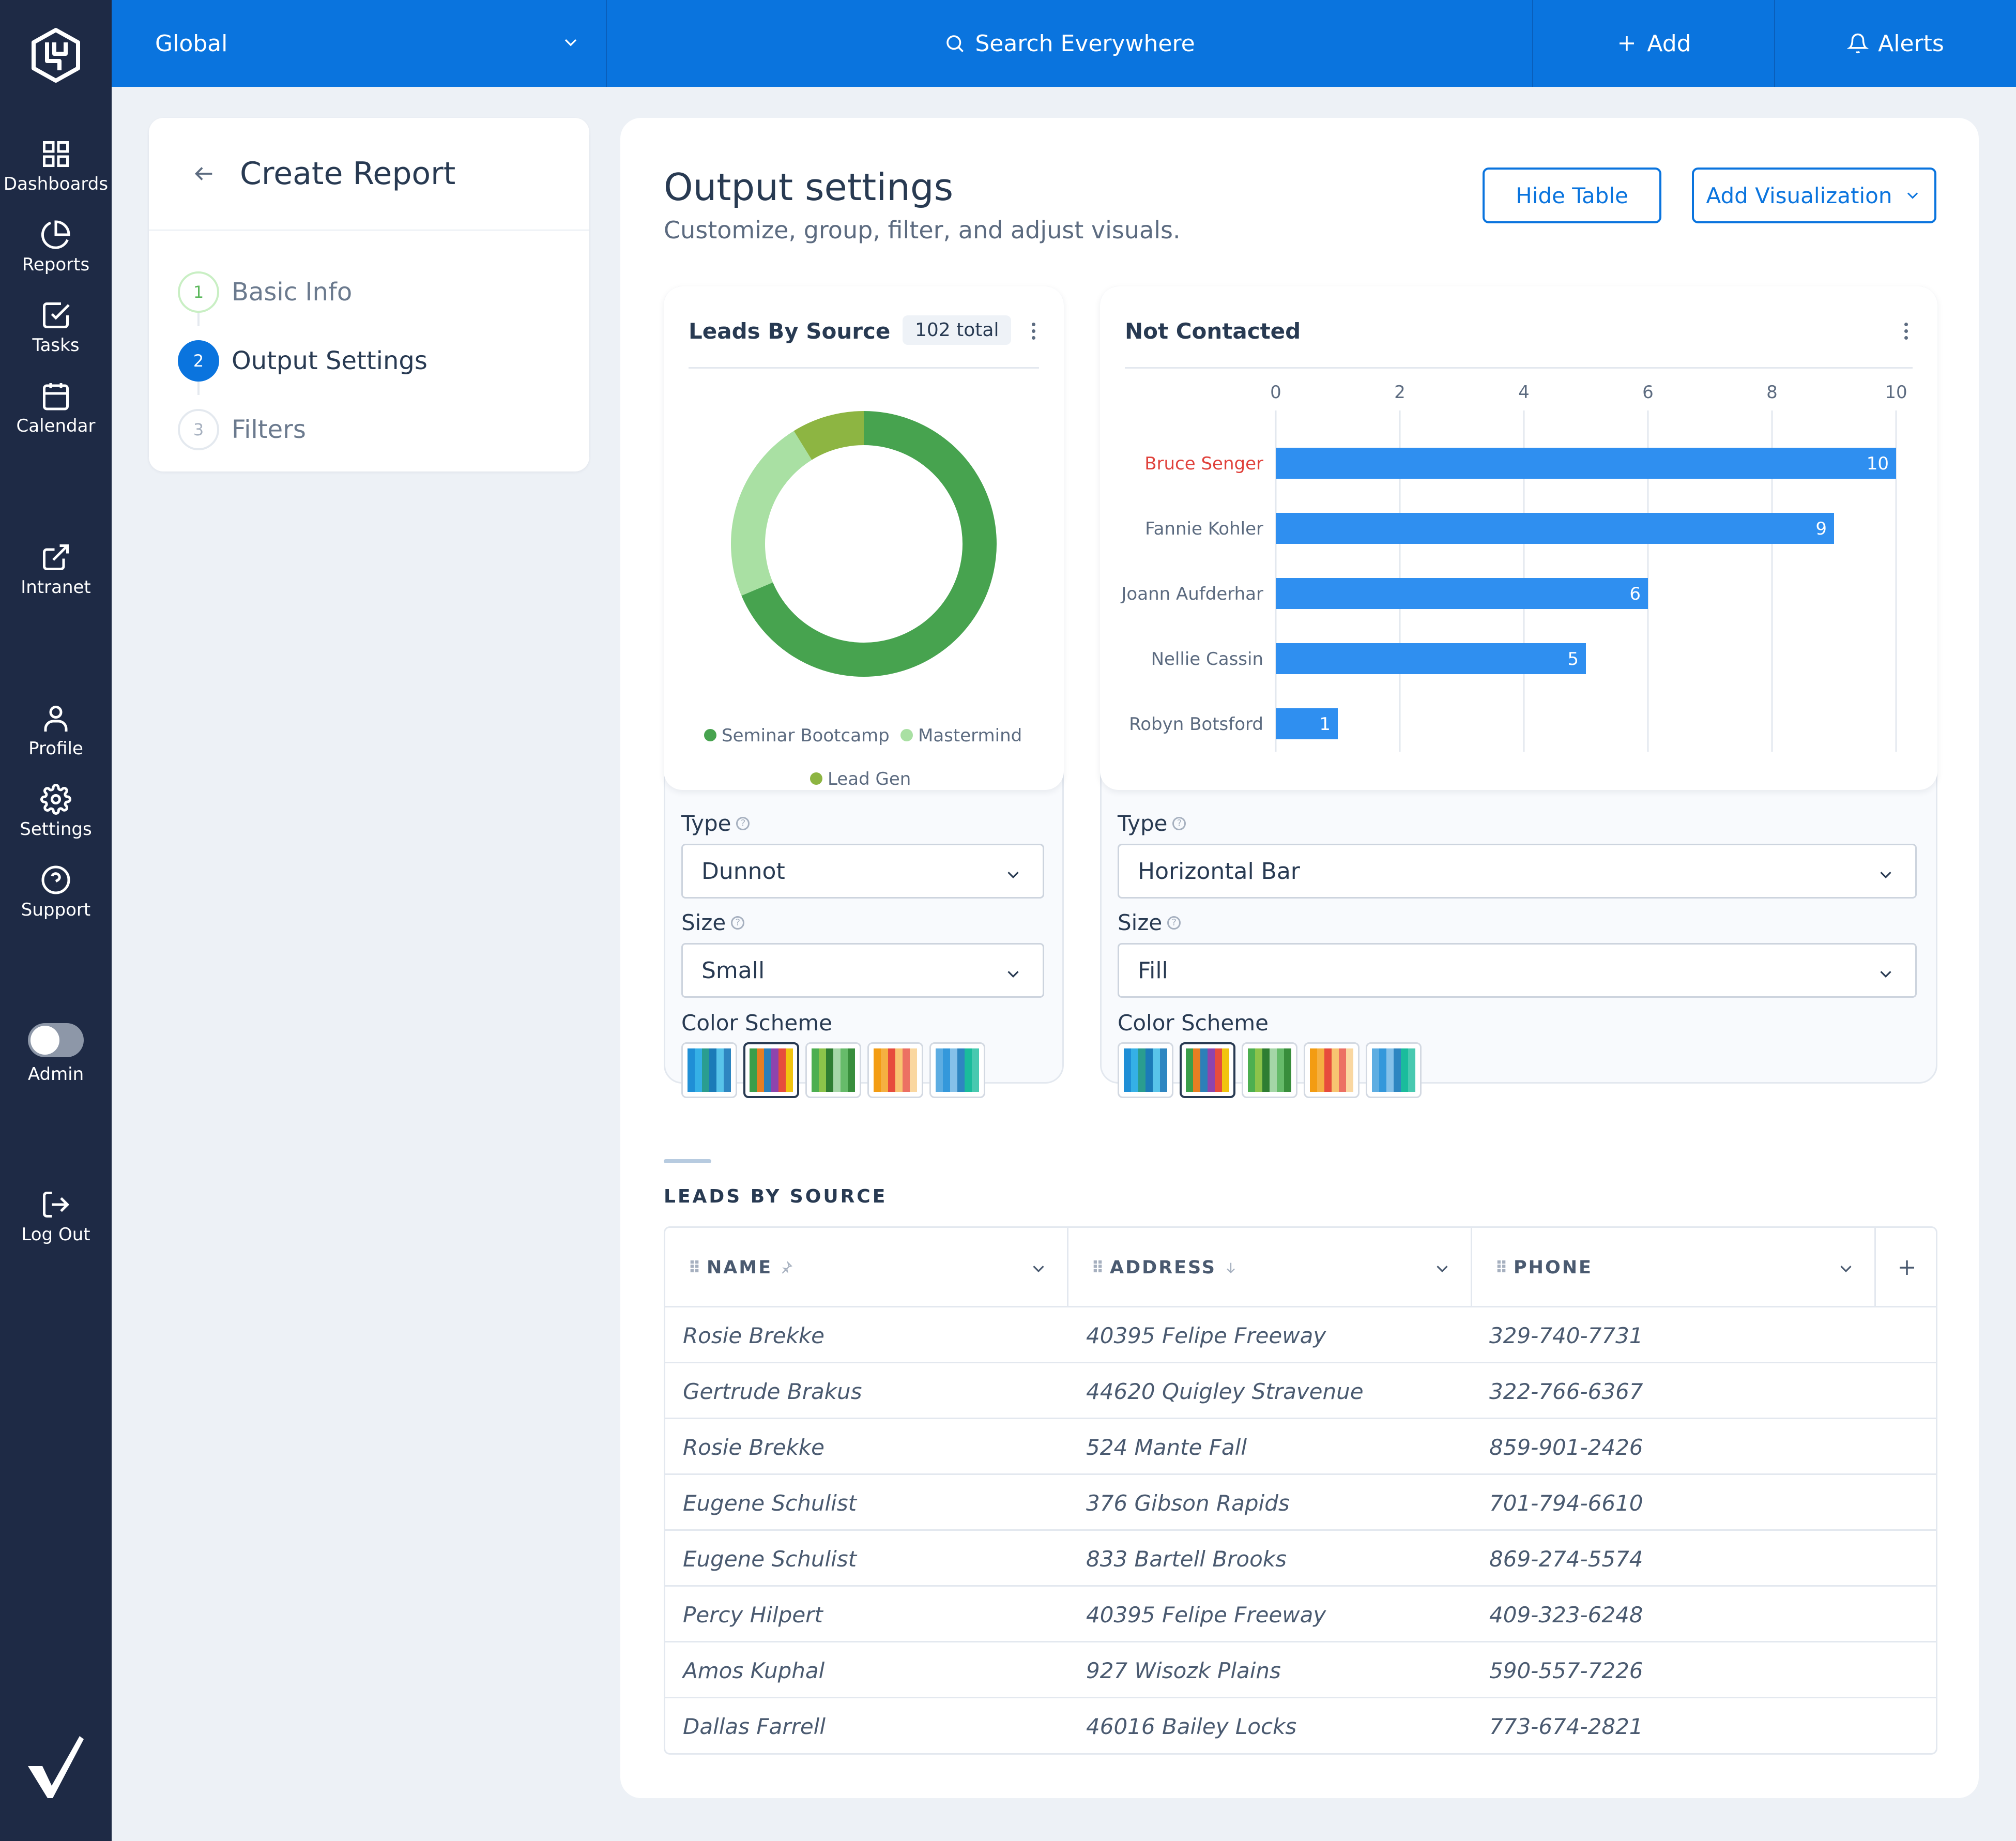 The width and height of the screenshot is (2016, 1841). I want to click on column-header-name: ⠿ NAME, so click(866, 1267).